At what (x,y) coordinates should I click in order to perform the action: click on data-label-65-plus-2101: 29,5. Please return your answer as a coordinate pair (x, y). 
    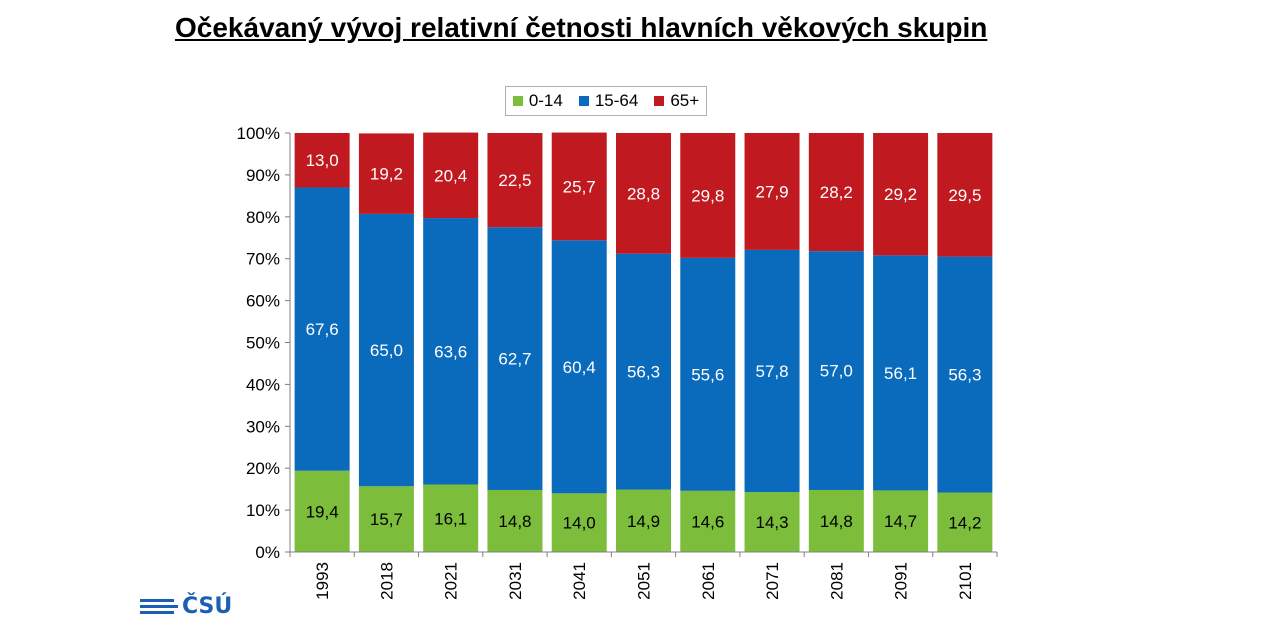
    Looking at the image, I should click on (964, 195).